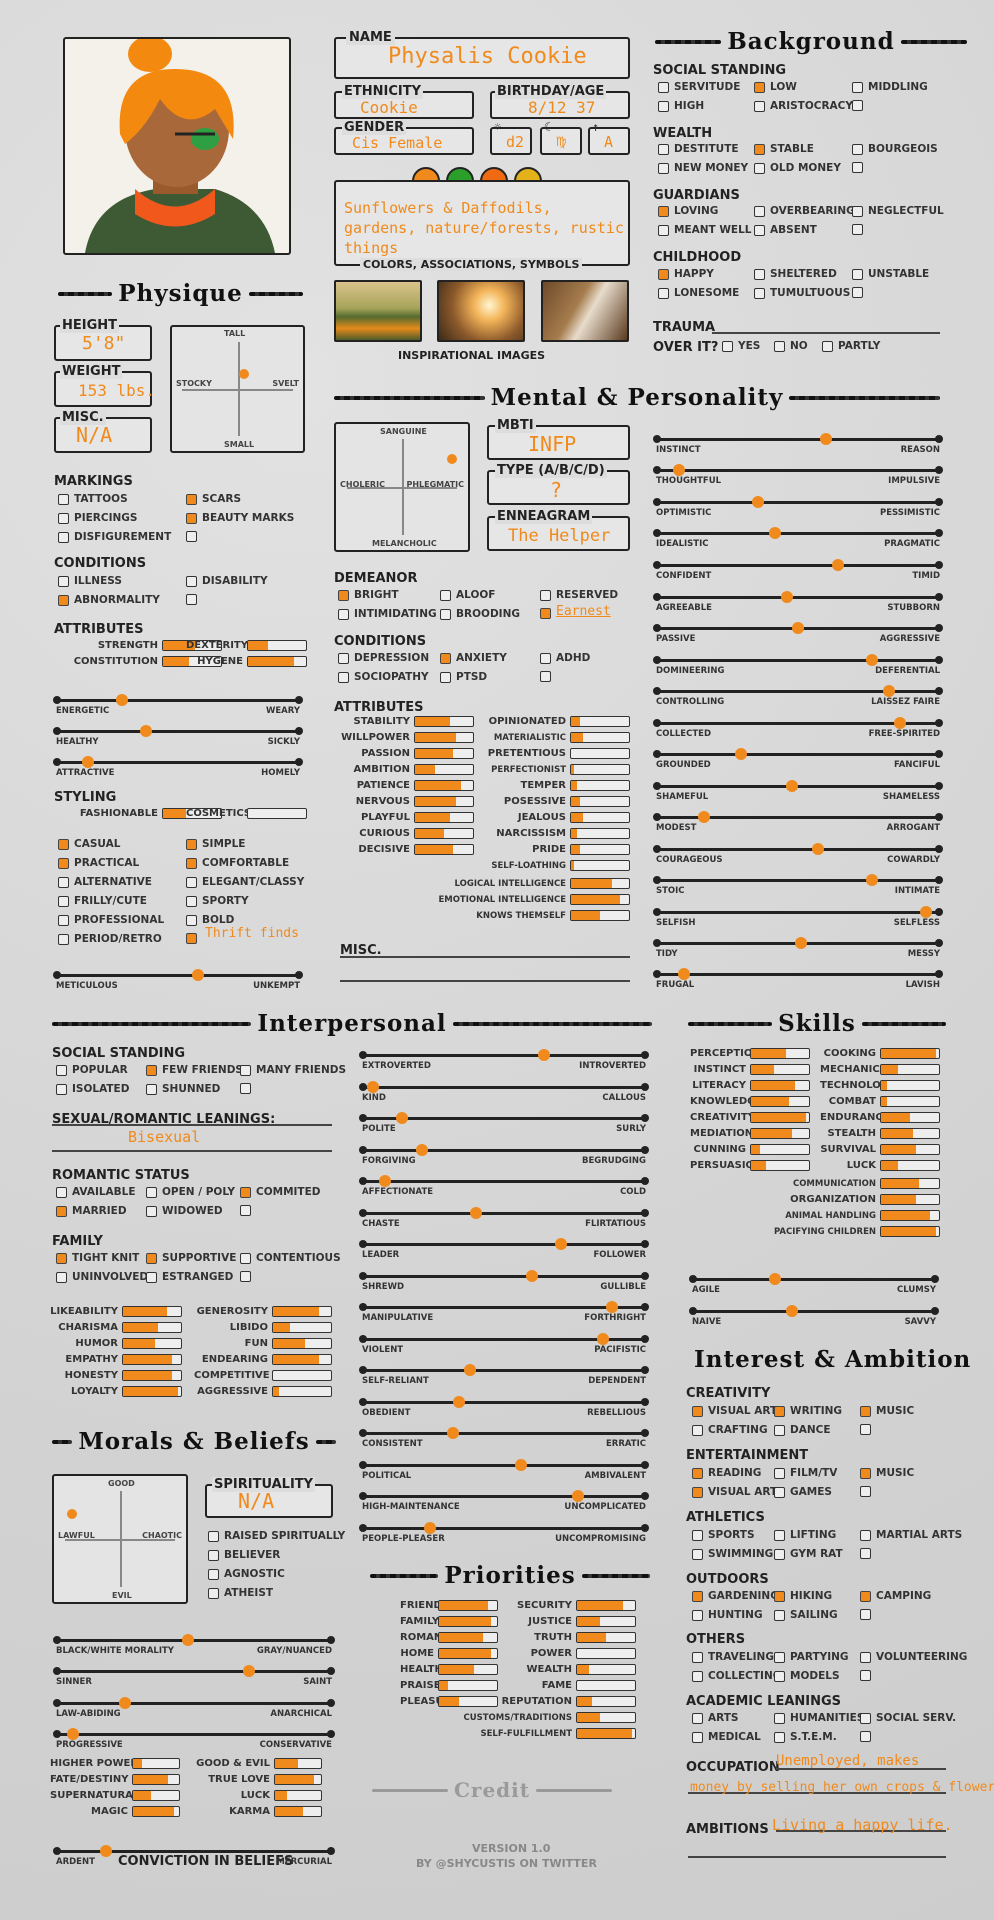 The width and height of the screenshot is (994, 1920). I want to click on checkbox-meant-well: MEANT WELL, so click(705, 230).